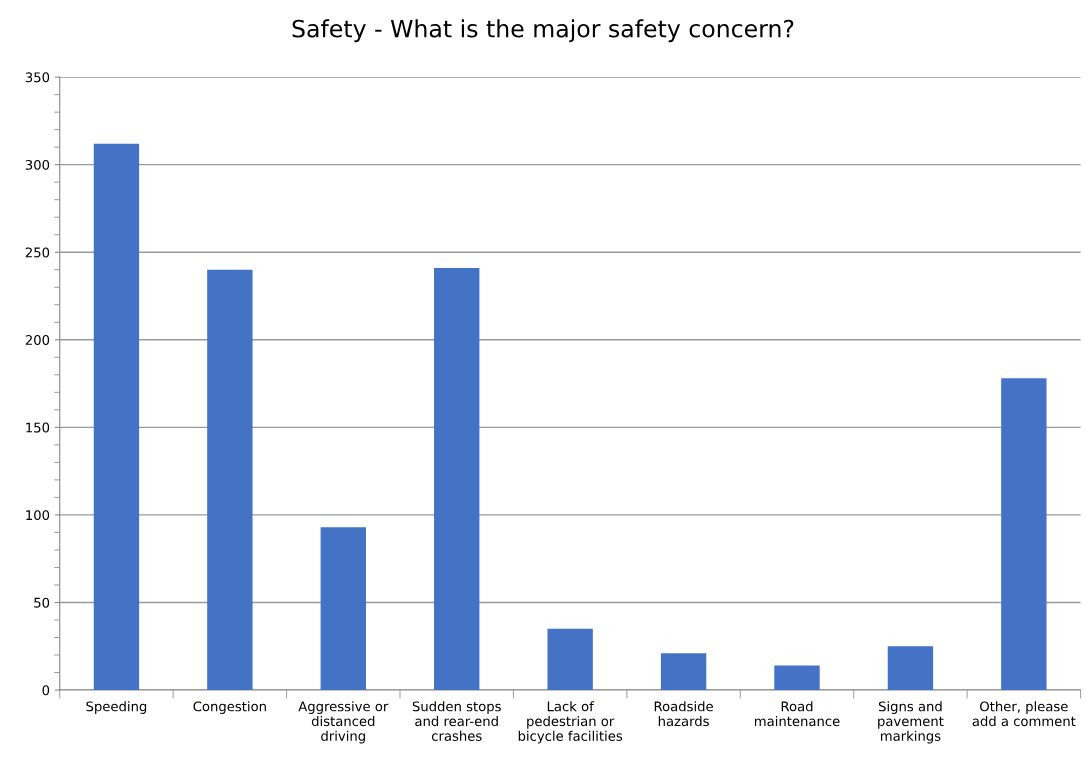 This screenshot has height=771, width=1086. I want to click on y-tick-label: 100, so click(38, 515).